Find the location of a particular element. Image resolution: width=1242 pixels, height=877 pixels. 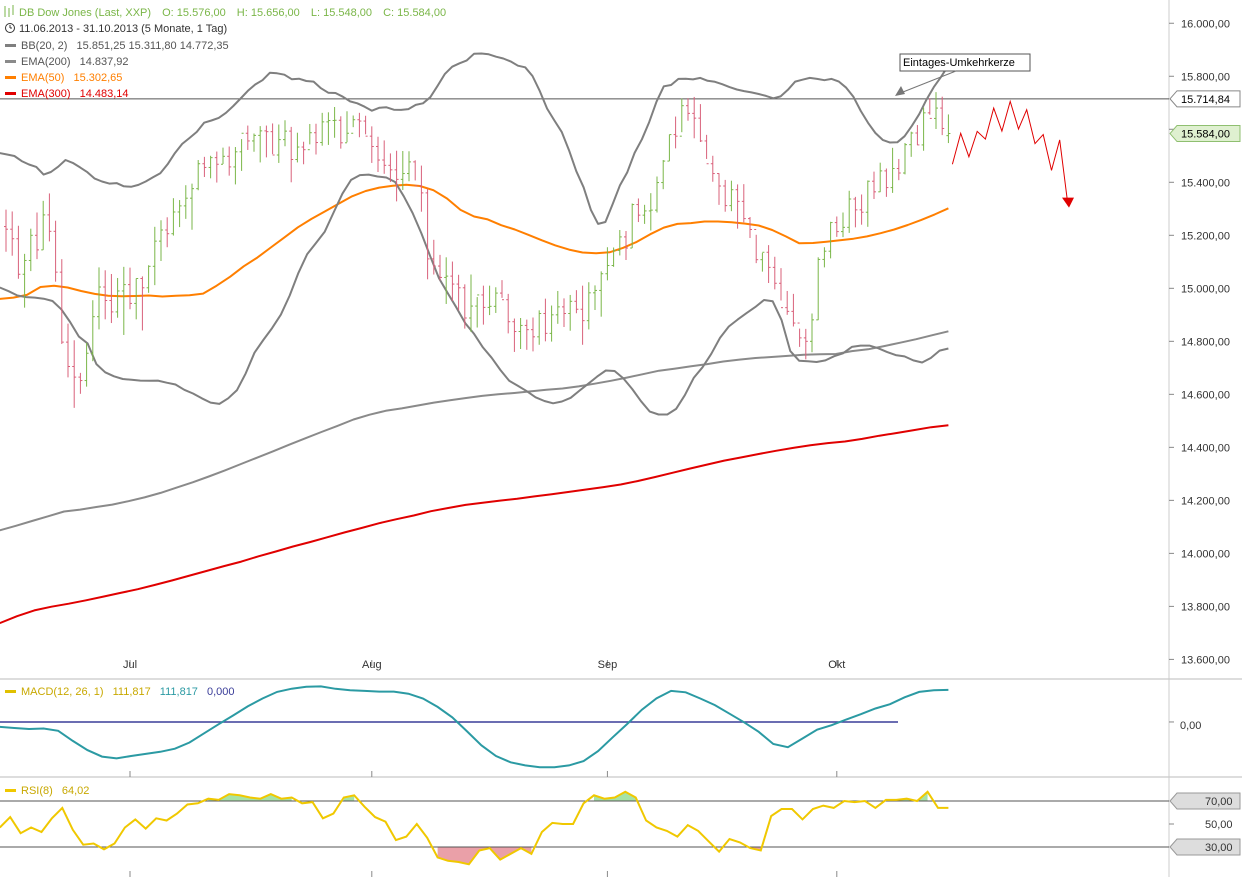

ema50-series is located at coordinates (474, 241).